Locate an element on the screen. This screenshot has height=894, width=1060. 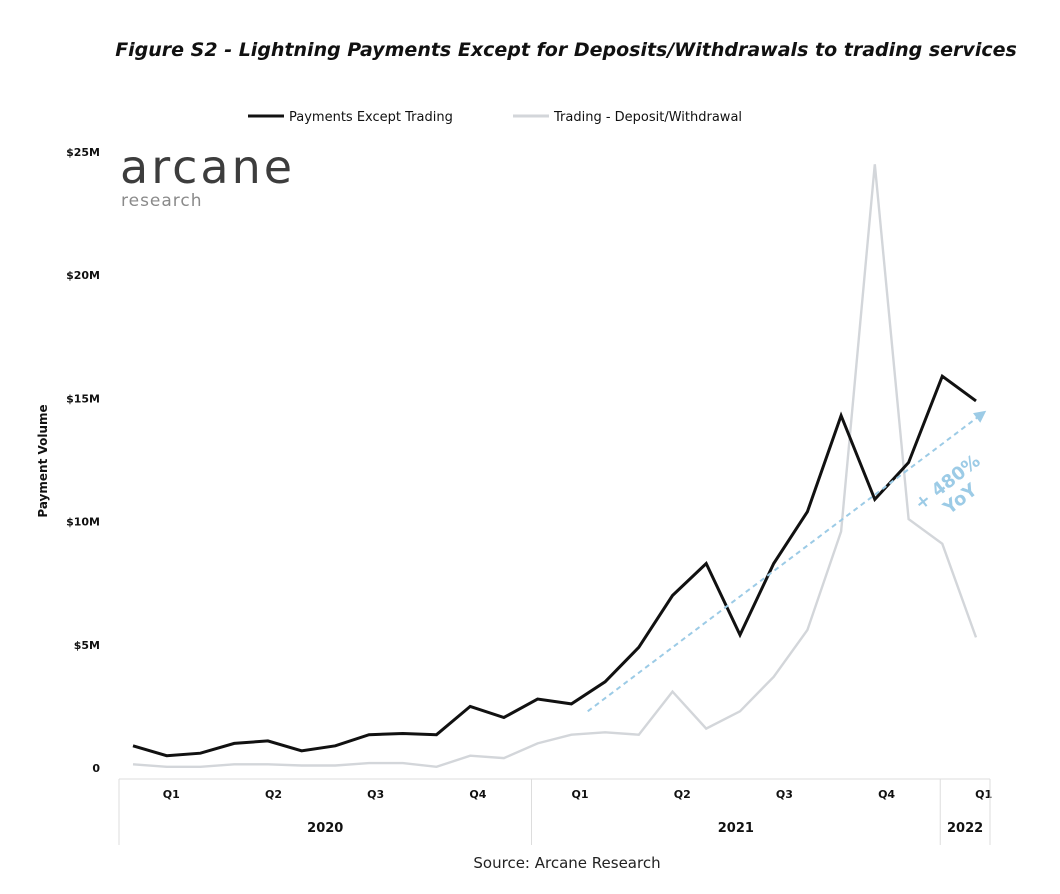
legend-label-trading: Trading - Deposit/Withdrawal is located at coordinates (647, 117).